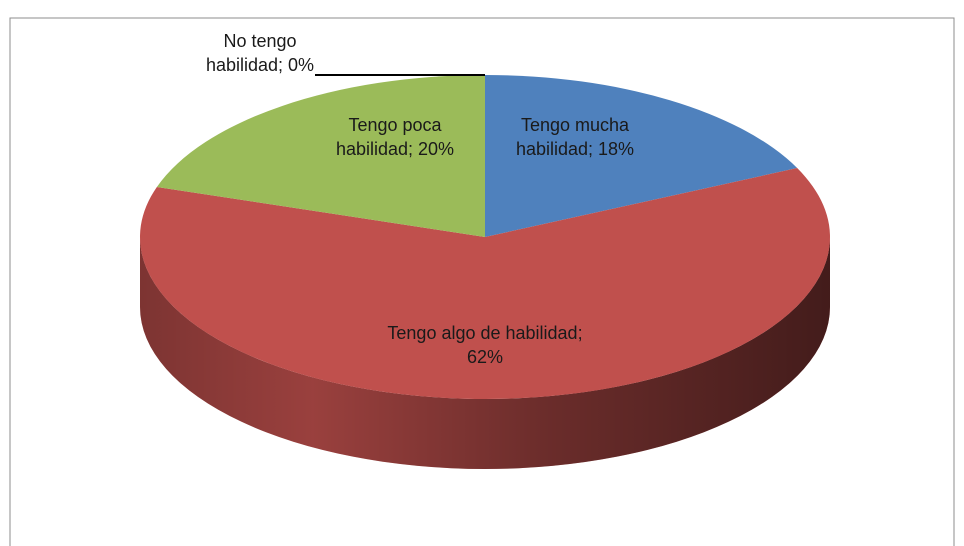  What do you see at coordinates (395, 137) in the screenshot?
I see `data-label: Tengo poca habilidad; 20%` at bounding box center [395, 137].